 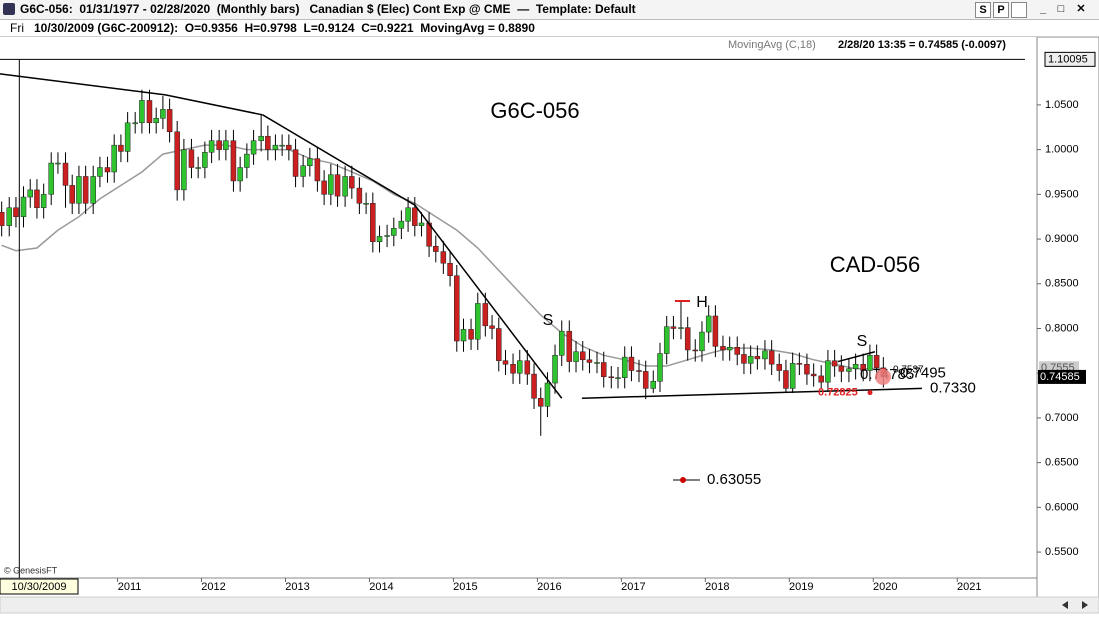 What do you see at coordinates (883, 376) in the screenshot?
I see `last-price-marker` at bounding box center [883, 376].